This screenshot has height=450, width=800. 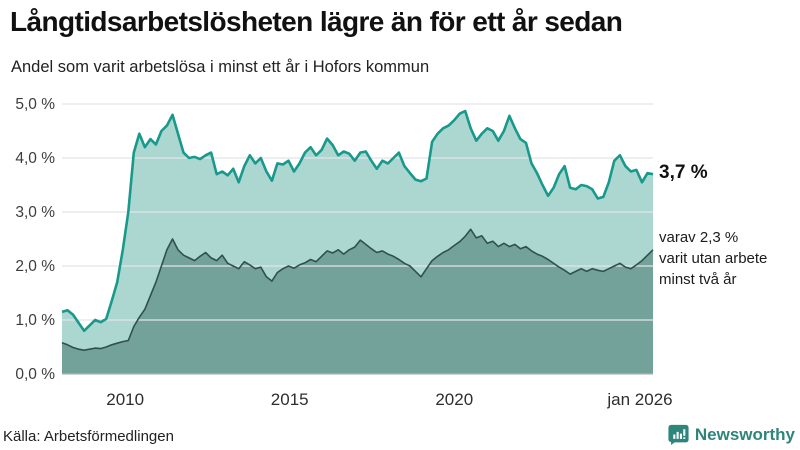 What do you see at coordinates (35, 374) in the screenshot?
I see `y-axis-tick-label: 0,0 %` at bounding box center [35, 374].